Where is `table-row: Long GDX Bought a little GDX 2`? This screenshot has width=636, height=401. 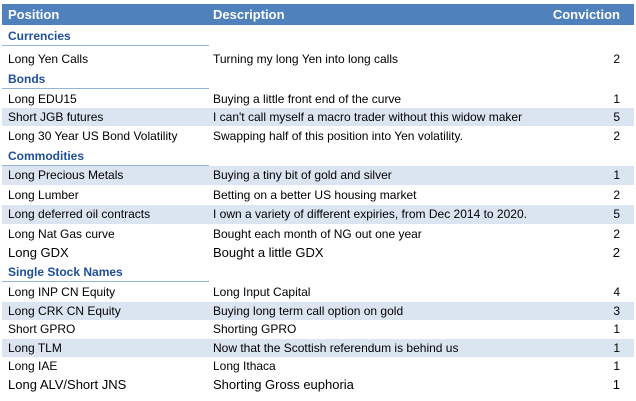 table-row: Long GDX Bought a little GDX 2 is located at coordinates (318, 253).